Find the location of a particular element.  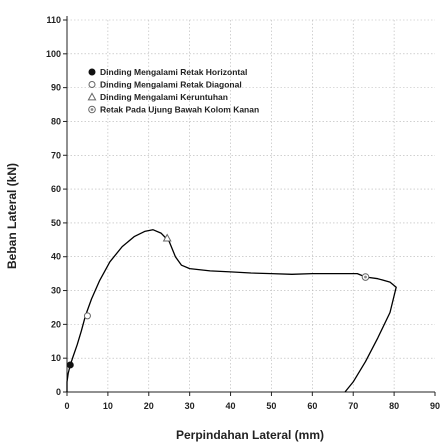

y-tick-label-1: 10 is located at coordinates (56, 358).